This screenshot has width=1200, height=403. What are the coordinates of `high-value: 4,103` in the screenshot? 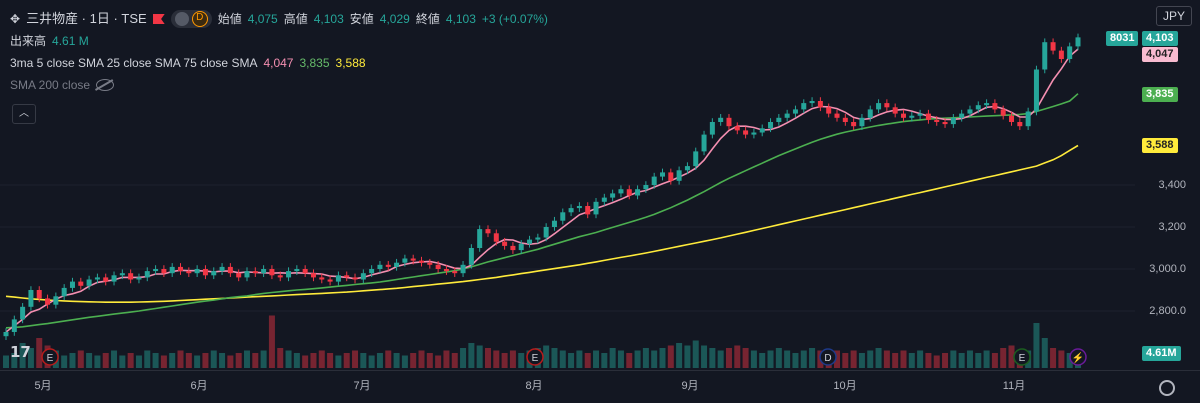 It's located at (328, 19).